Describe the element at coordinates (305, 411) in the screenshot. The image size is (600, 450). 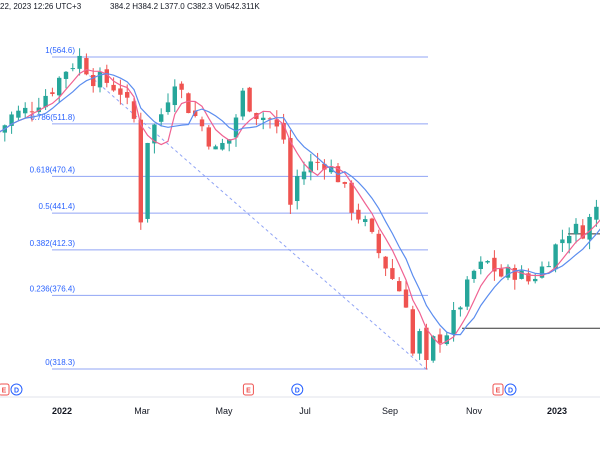
I see `x-tick-label: Jul` at that location.